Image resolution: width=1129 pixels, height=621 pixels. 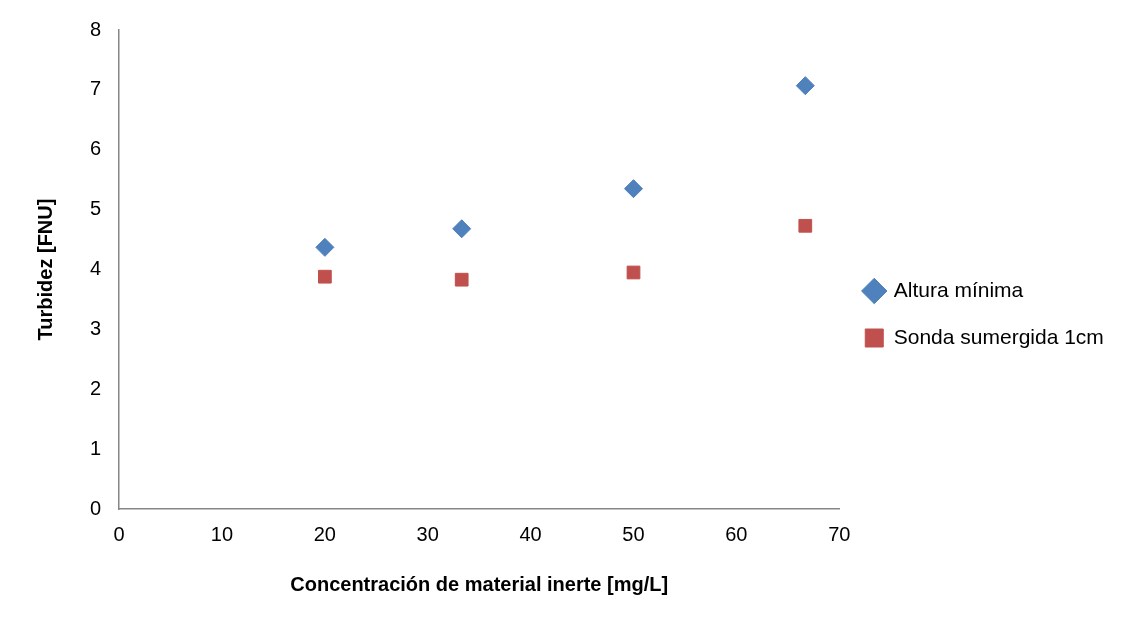 I want to click on x-tick-label: 30, so click(x=427, y=533).